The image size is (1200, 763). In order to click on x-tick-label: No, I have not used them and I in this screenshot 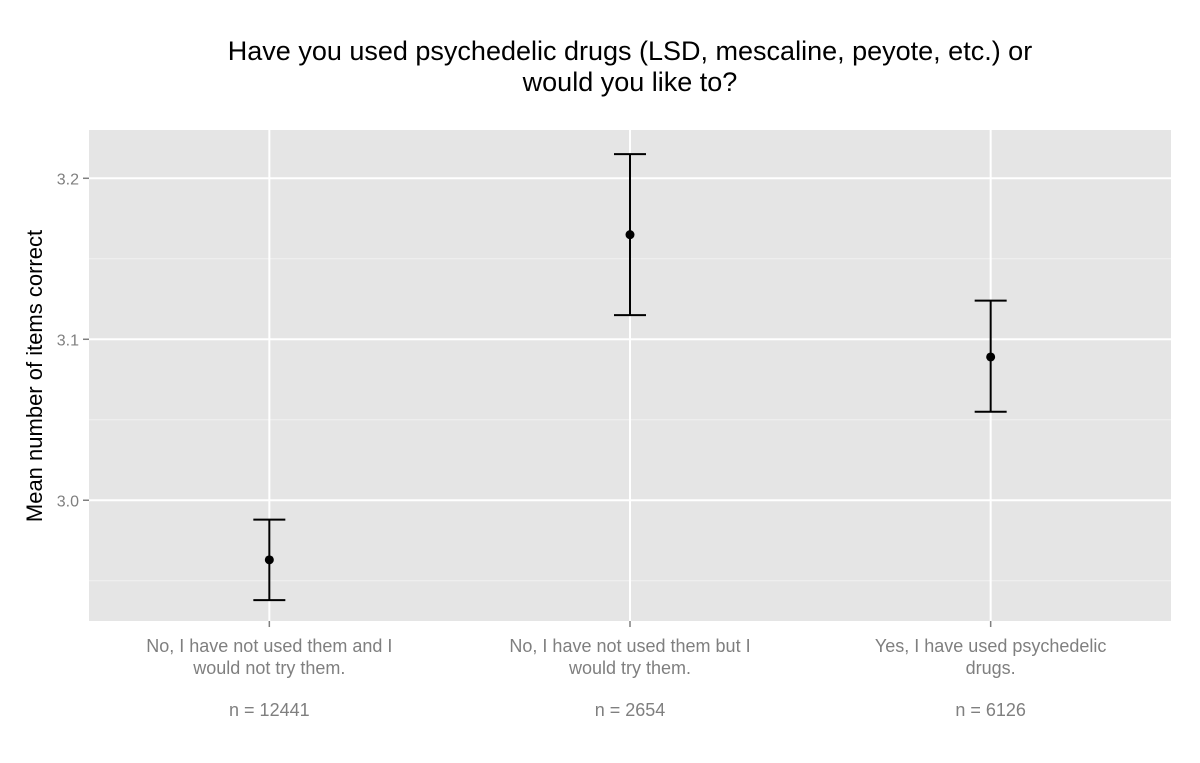, I will do `click(269, 646)`.